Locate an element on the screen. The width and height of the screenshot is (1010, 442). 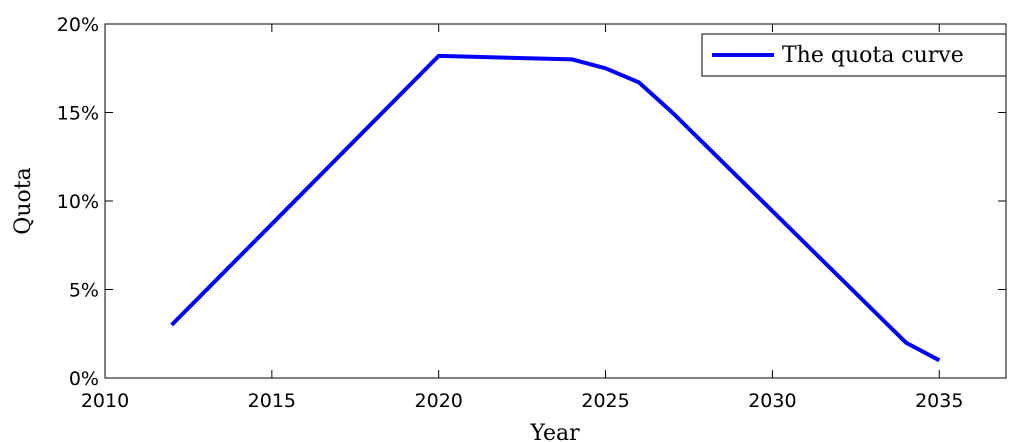
x-axis-label: Year is located at coordinates (554, 431).